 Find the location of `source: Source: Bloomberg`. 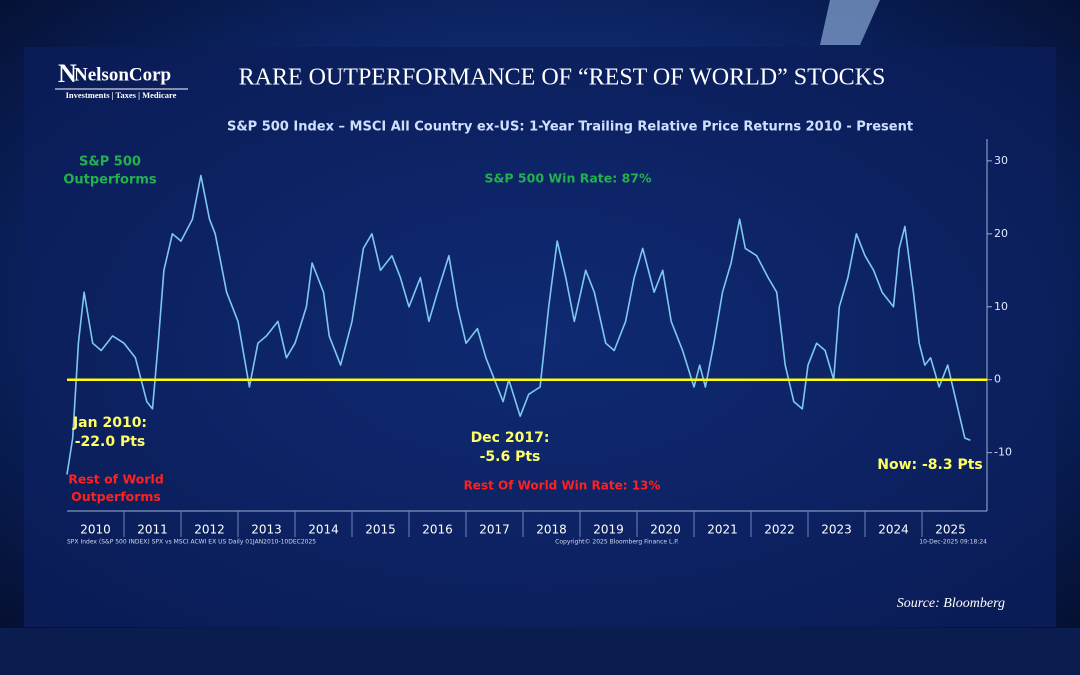

source: Source: Bloomberg is located at coordinates (951, 603).